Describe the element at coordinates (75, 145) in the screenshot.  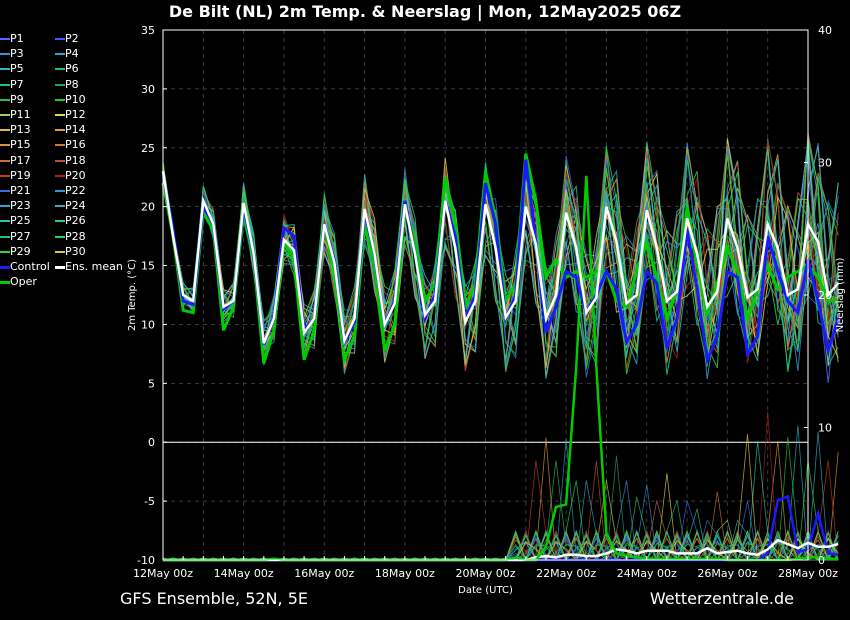
I see `legend-label: P16` at that location.